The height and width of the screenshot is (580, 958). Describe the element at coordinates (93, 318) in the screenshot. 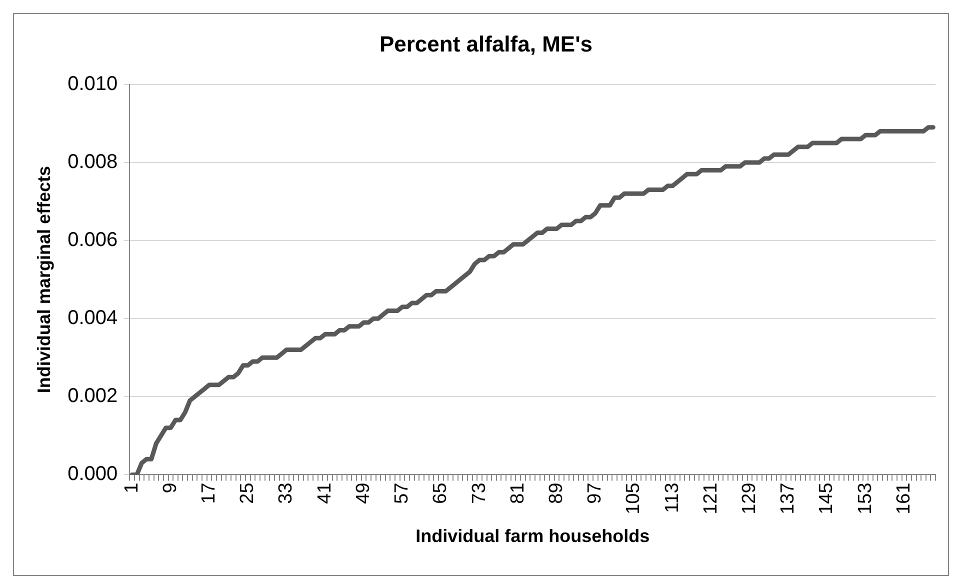

I see `y-tick-label: 0.004` at that location.